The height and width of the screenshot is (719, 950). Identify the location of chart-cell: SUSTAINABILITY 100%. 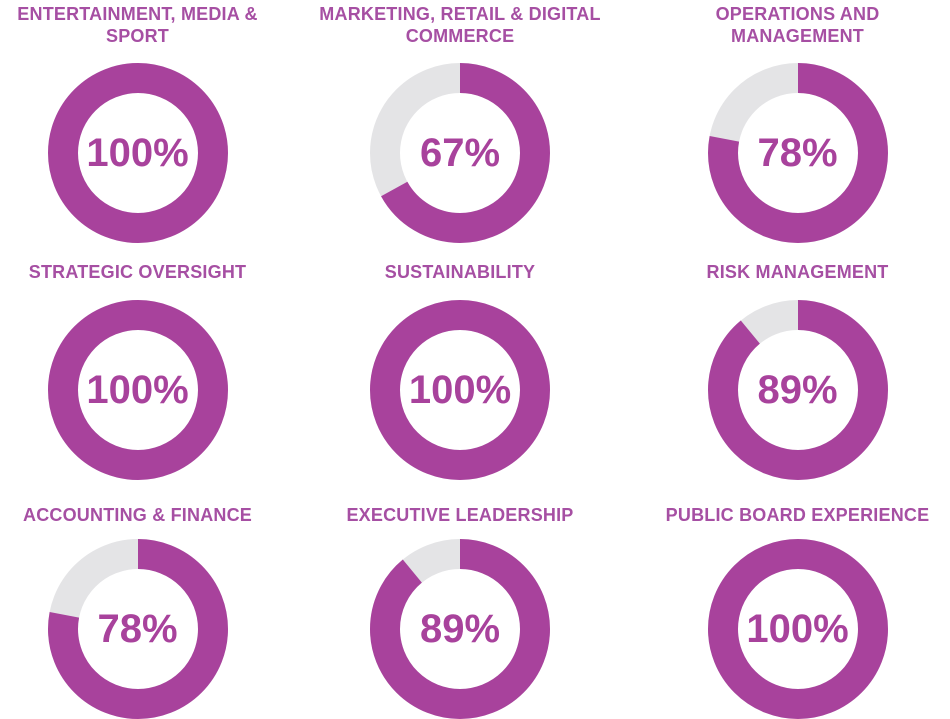
(460, 367).